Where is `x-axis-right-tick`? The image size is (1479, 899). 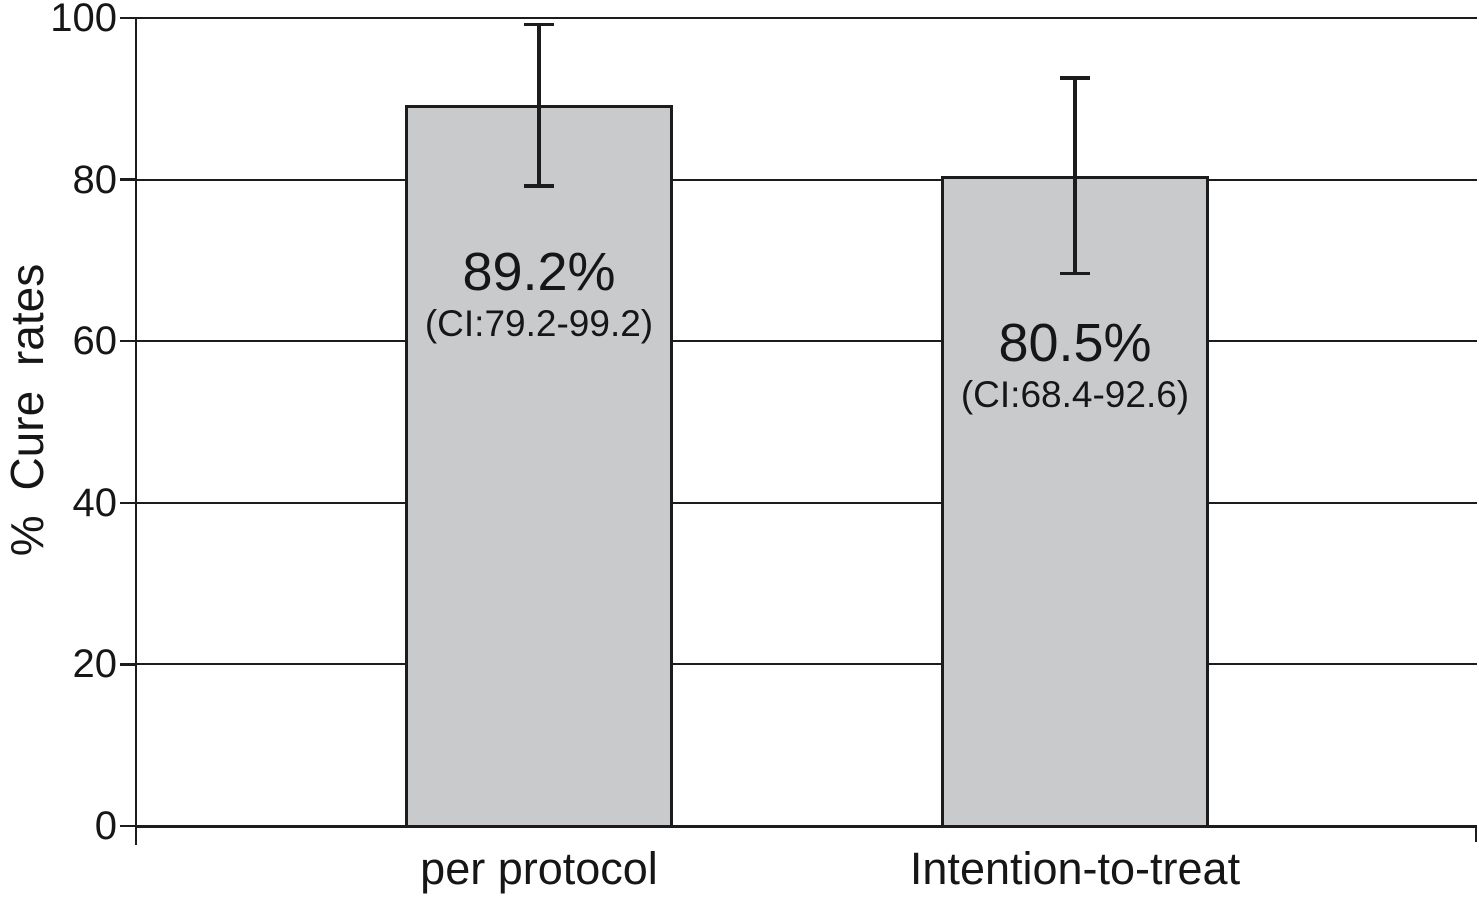 x-axis-right-tick is located at coordinates (1475, 834).